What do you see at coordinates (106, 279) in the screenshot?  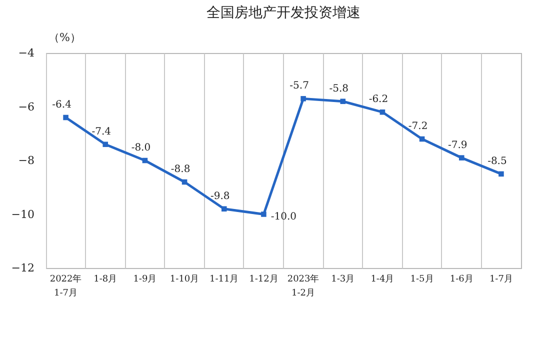 I see `x-tick-label: 1-8月` at bounding box center [106, 279].